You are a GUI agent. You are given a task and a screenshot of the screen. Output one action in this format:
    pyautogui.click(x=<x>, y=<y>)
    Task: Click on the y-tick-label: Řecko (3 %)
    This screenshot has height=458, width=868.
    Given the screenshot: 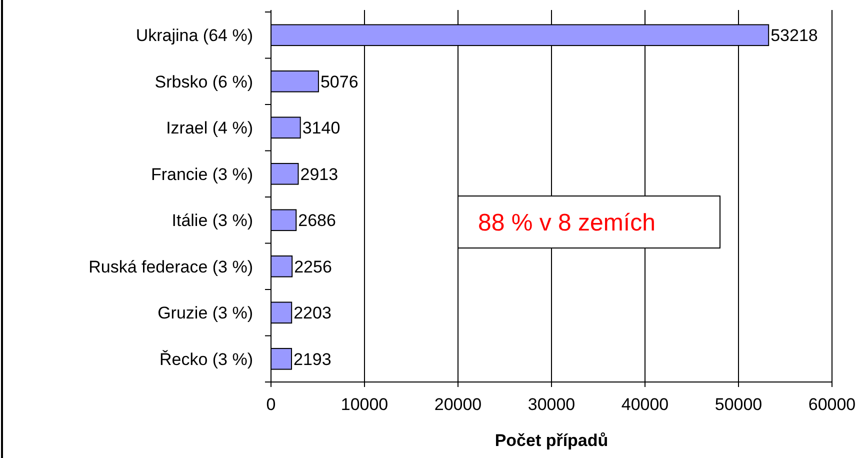 What is the action you would take?
    pyautogui.click(x=206, y=359)
    